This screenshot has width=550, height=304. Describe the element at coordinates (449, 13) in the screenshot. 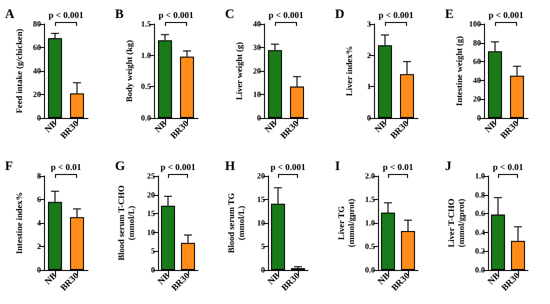

I see `chart-title: E` at that location.